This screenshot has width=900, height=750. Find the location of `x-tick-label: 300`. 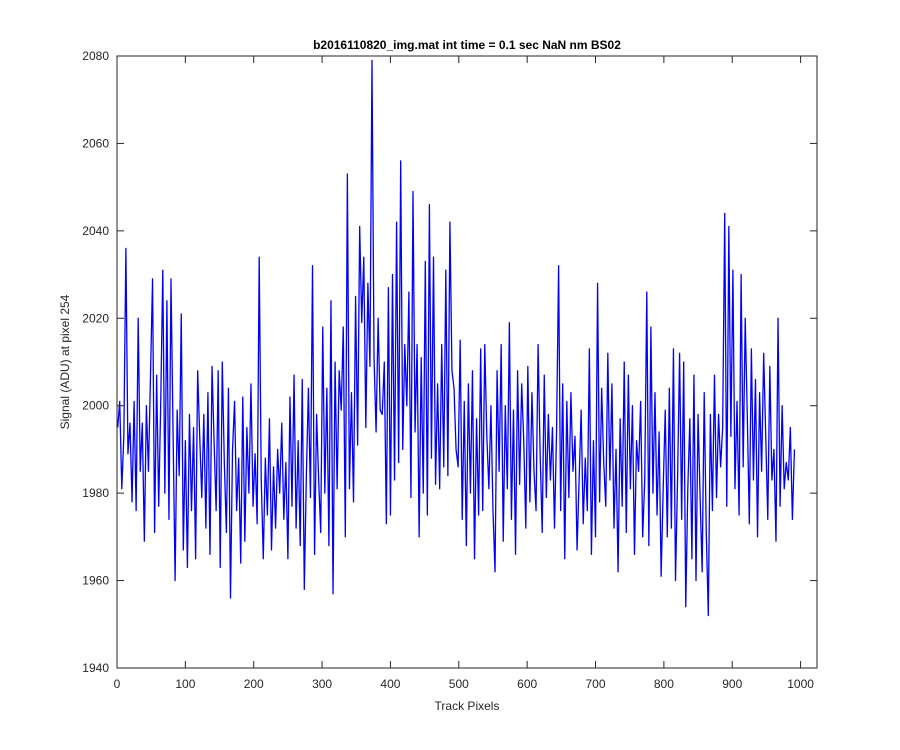

x-tick-label: 300 is located at coordinates (322, 684).